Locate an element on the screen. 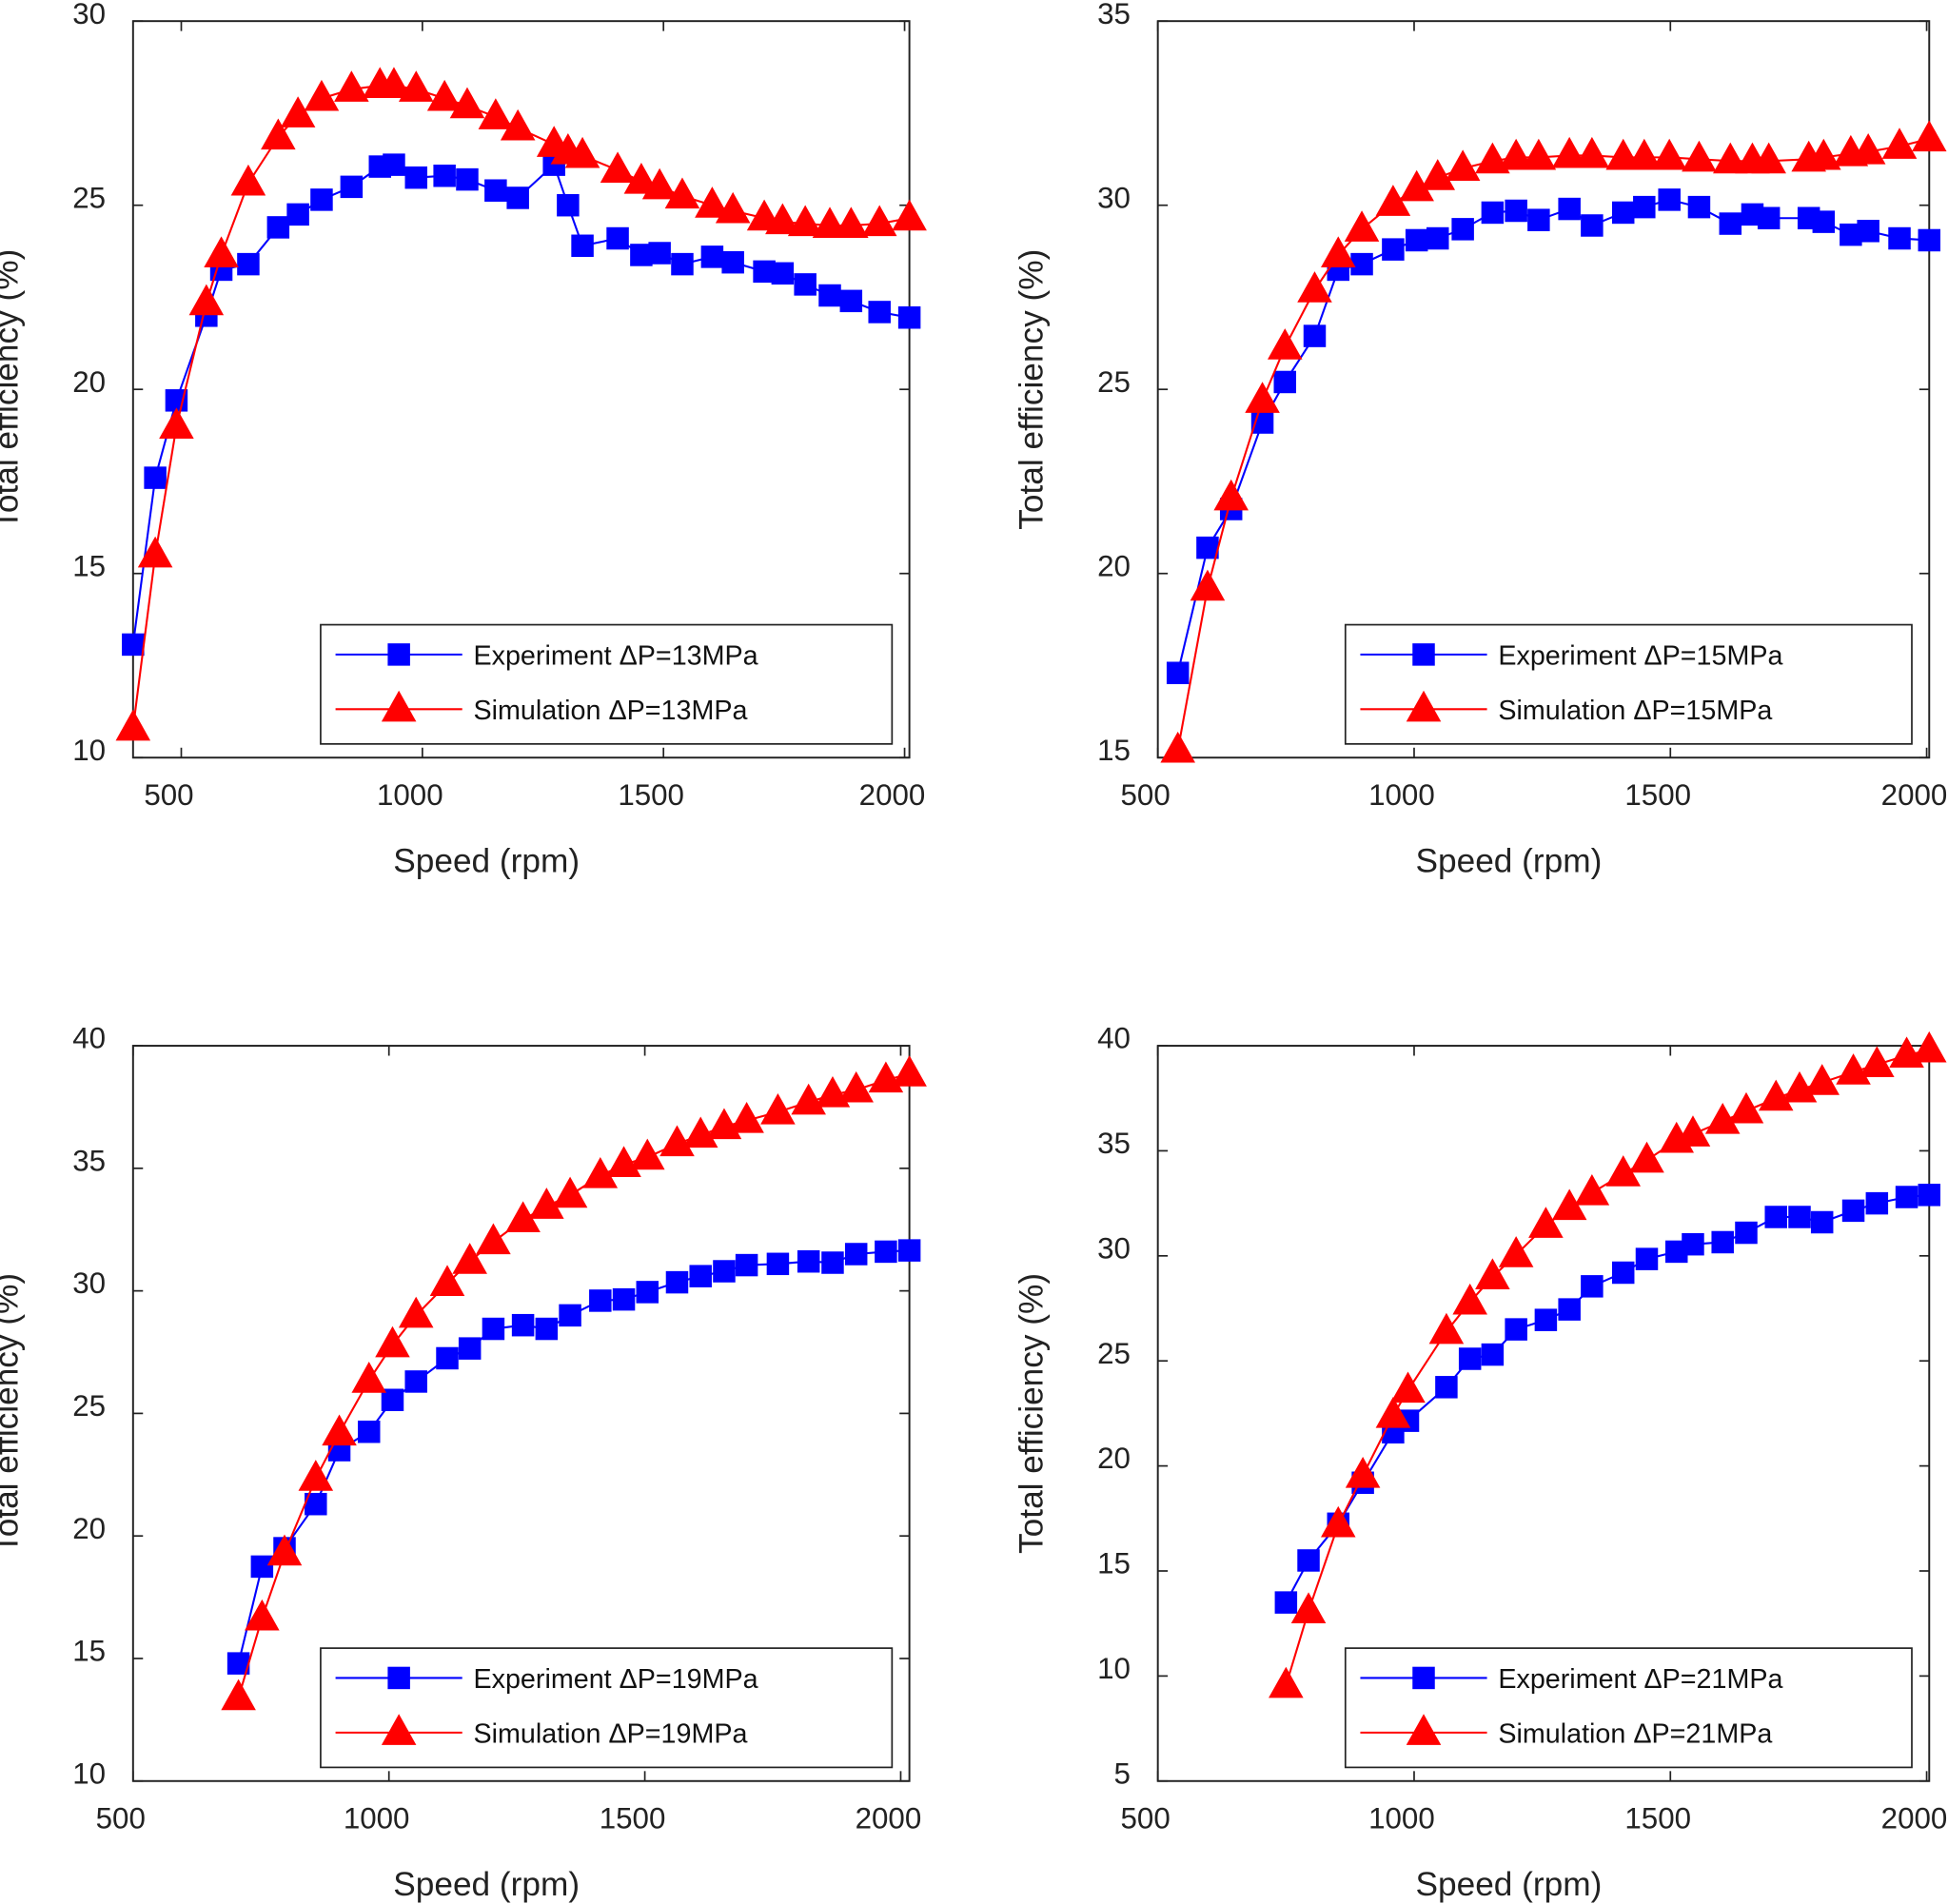 This screenshot has height=1904, width=1948. legend-entry-label: Simulation ΔP=19MPa is located at coordinates (610, 1734).